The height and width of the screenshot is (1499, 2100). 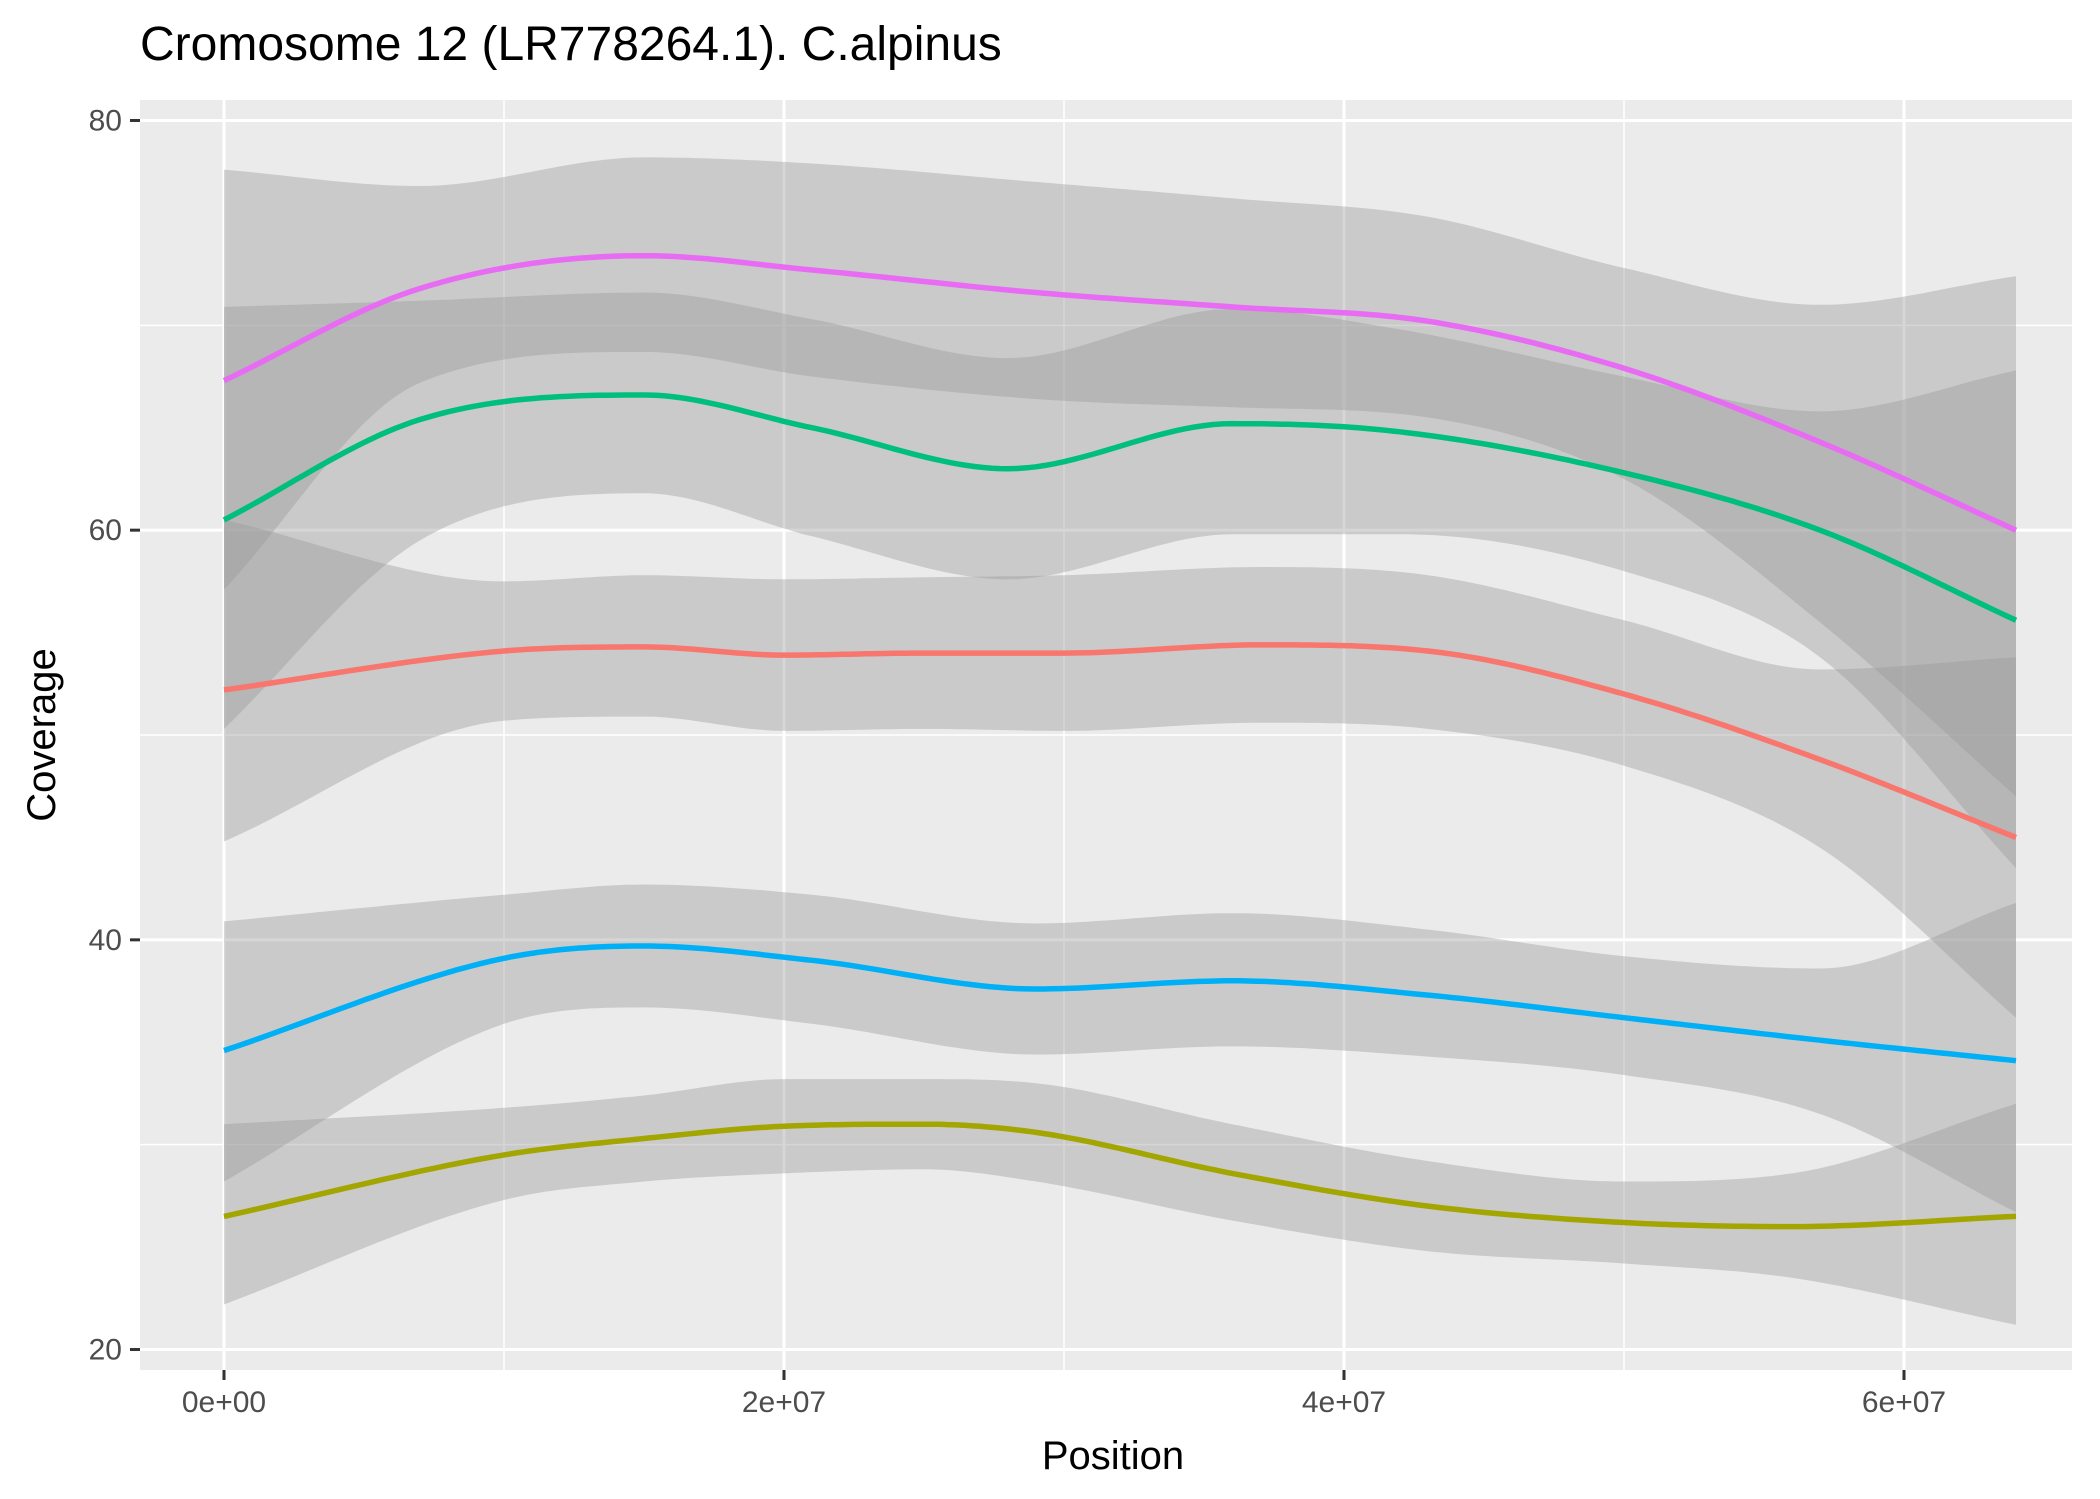 I want to click on x-tick-label: 2e+07, so click(x=784, y=1402).